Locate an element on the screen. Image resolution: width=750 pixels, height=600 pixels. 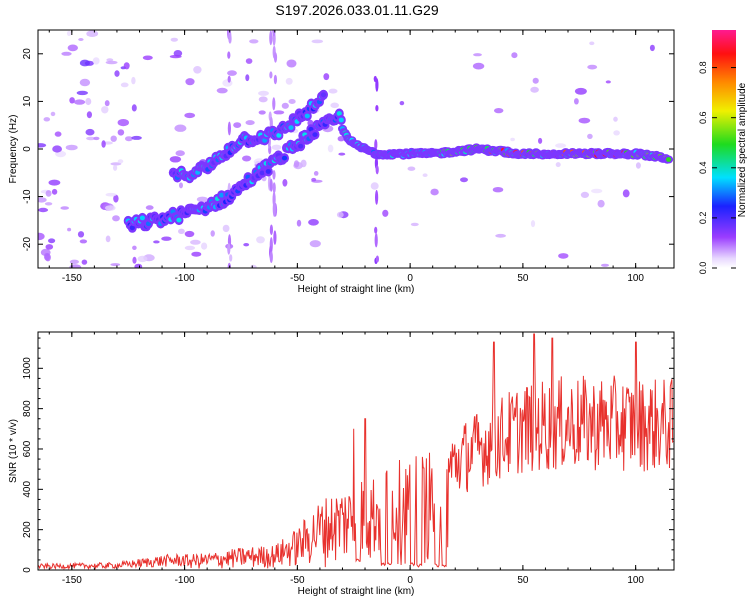
spectrogram-xlabel: Height of straight line (km) is located at coordinates (356, 289).